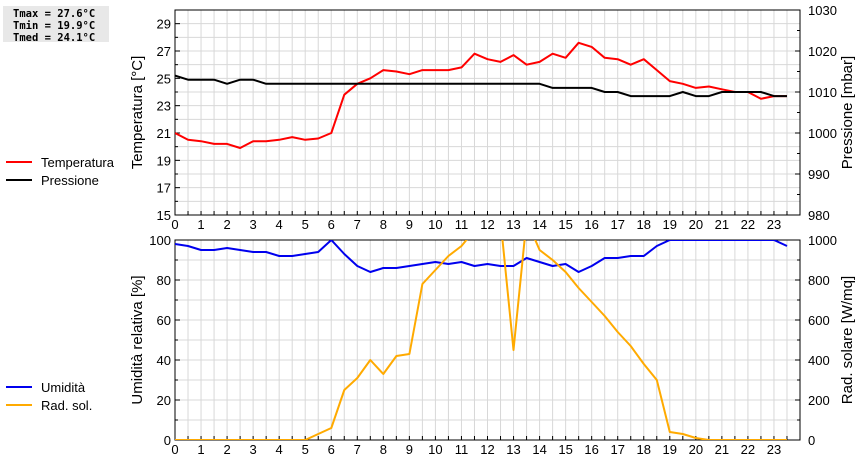  What do you see at coordinates (822, 10) in the screenshot?
I see `svg-text: 1030` at bounding box center [822, 10].